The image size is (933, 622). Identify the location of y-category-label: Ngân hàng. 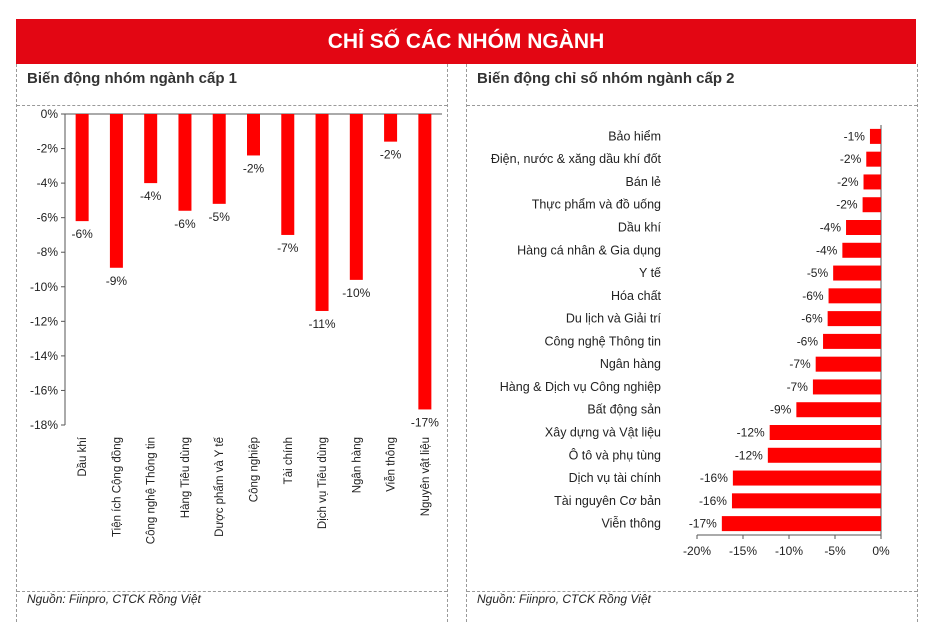
(630, 364).